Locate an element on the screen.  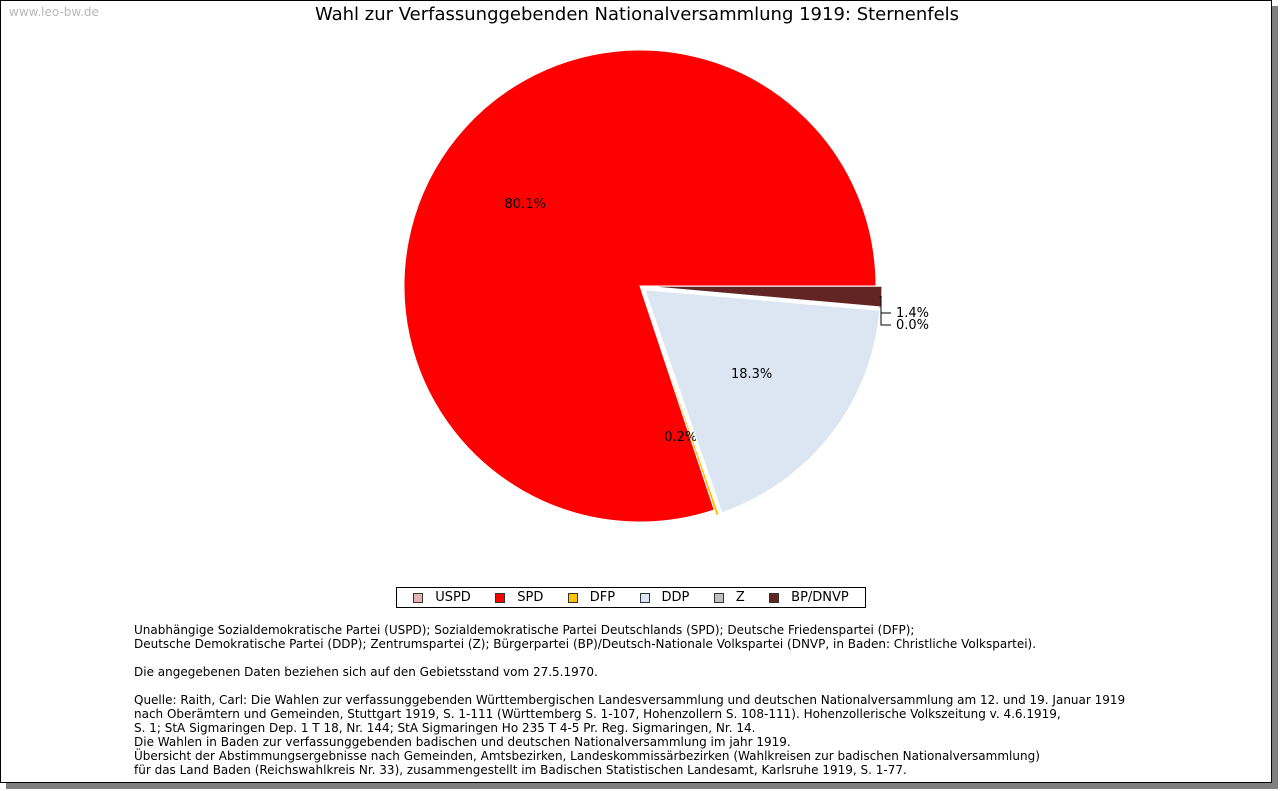
legend-label: USPD is located at coordinates (453, 597).